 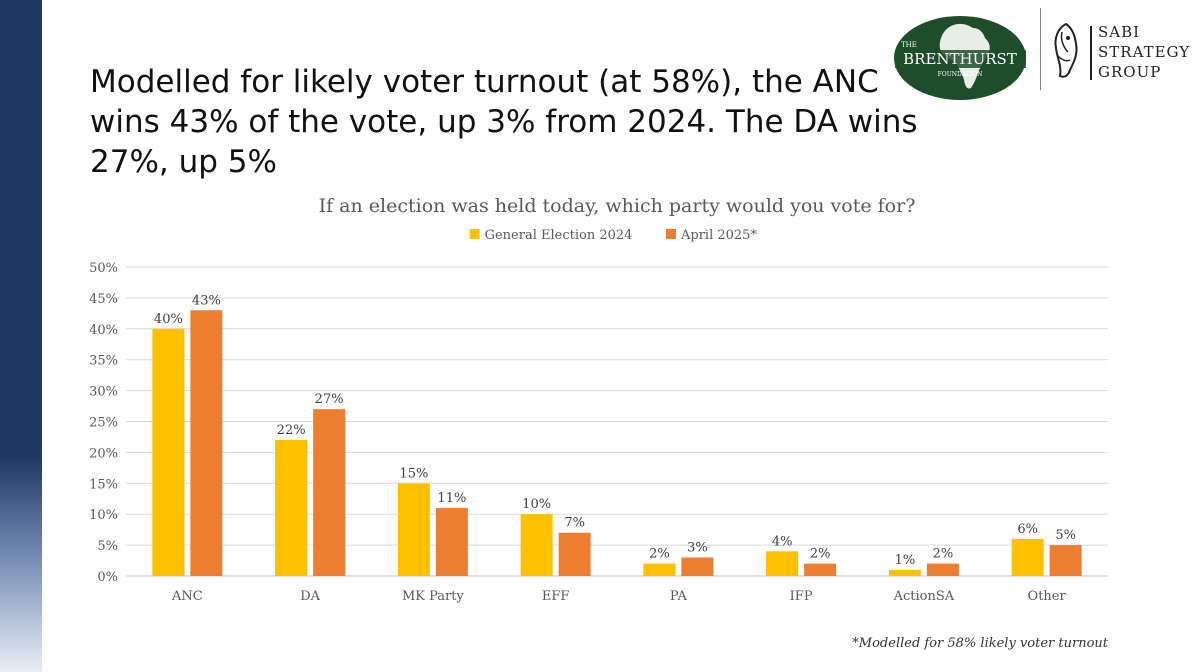 What do you see at coordinates (103, 423) in the screenshot?
I see `y-tick-label: 25%` at bounding box center [103, 423].